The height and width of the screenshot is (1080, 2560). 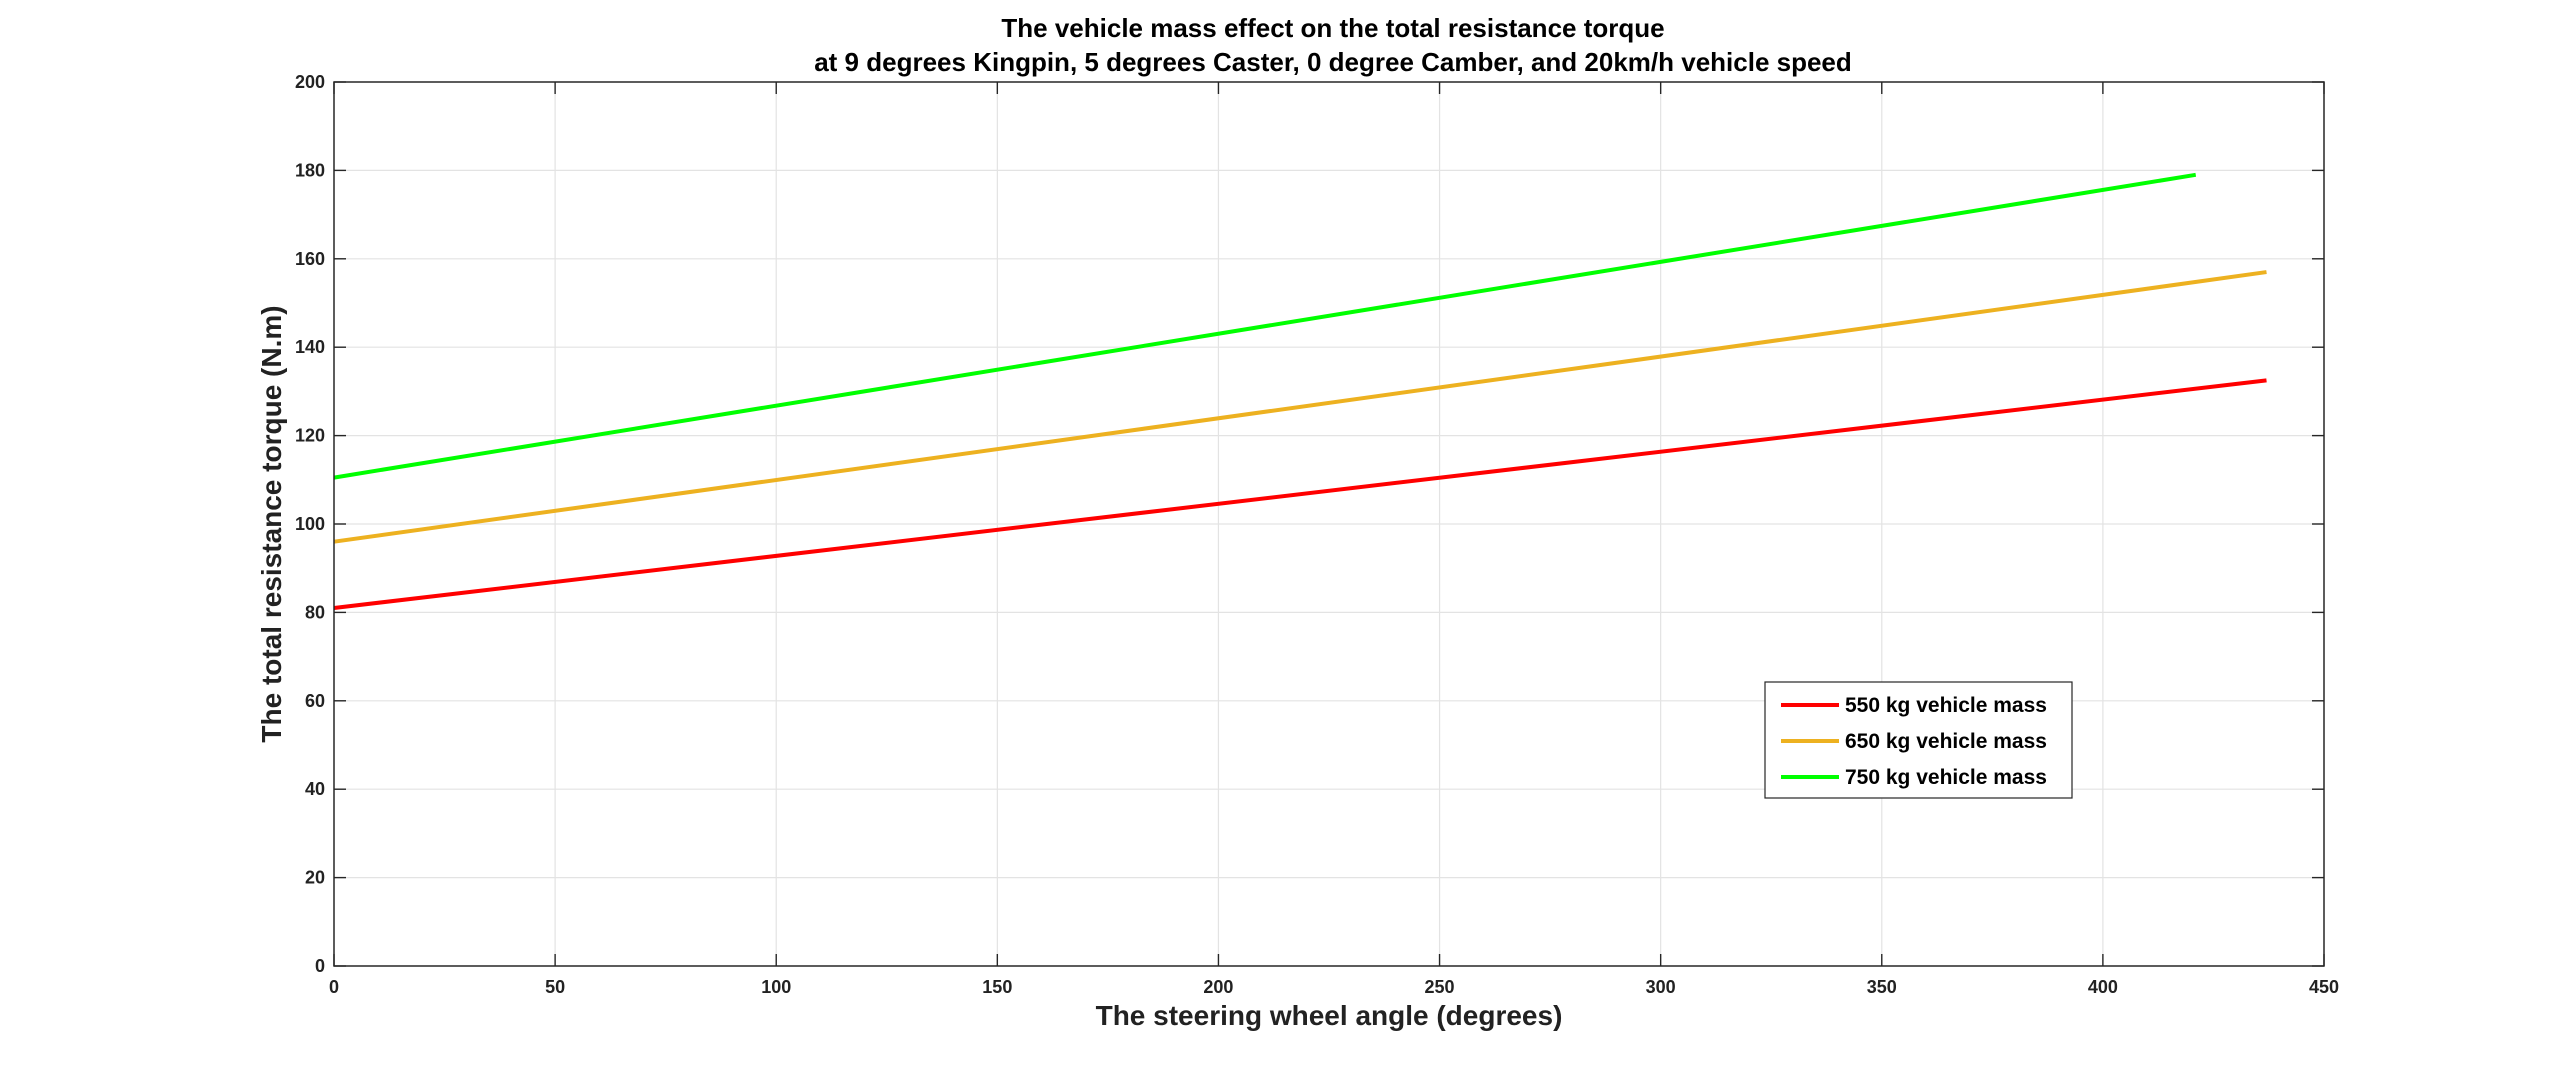 I want to click on x-tick-label: 250, so click(x=1440, y=987).